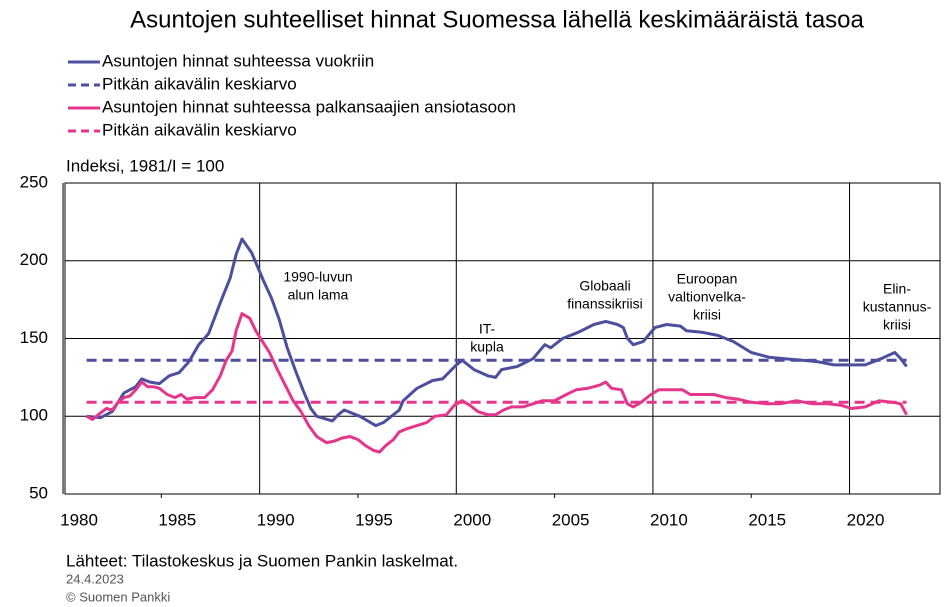  I want to click on annotation: valtionvelka-, so click(707, 297).